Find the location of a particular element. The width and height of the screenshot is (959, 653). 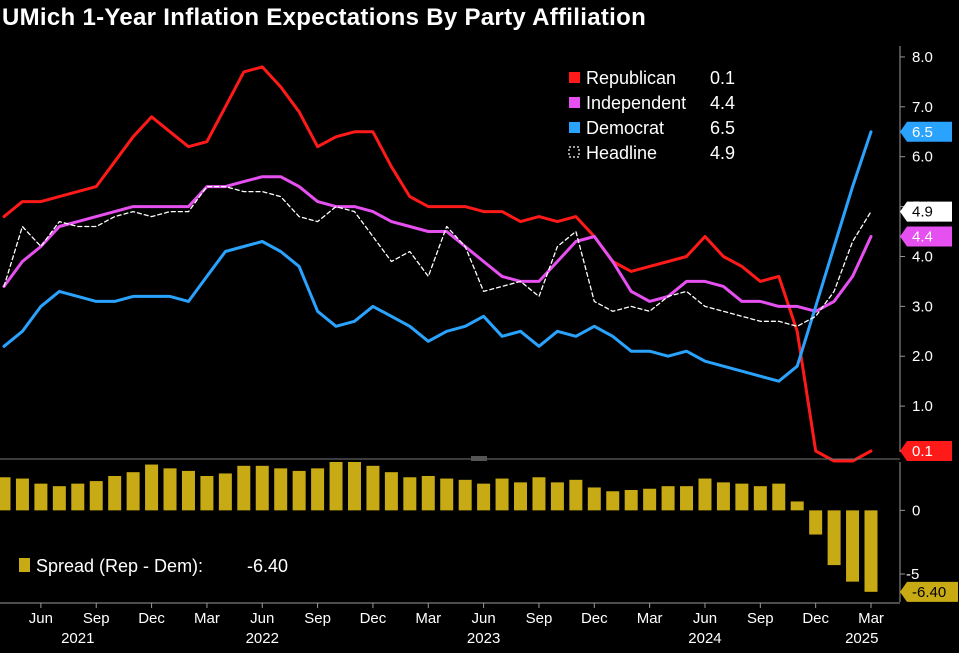

headline-legend-label: Headline is located at coordinates (621, 153).